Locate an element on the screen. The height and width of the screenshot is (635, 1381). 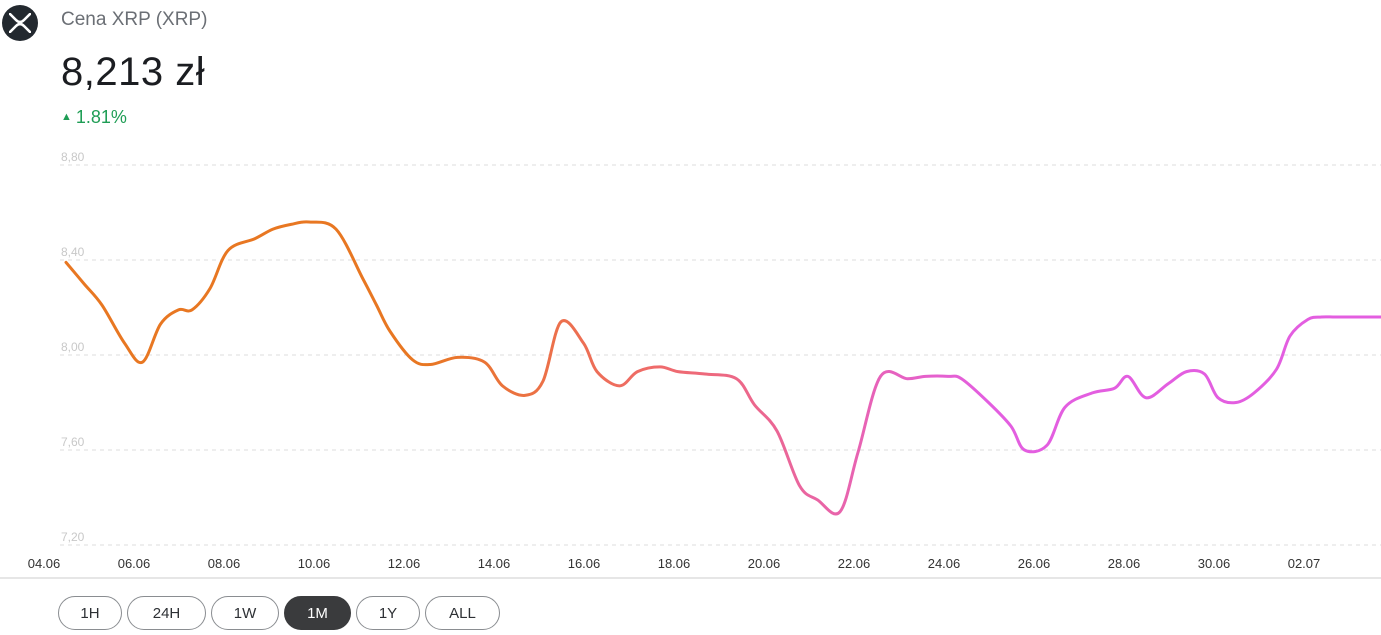
range-button-all: ALL is located at coordinates (462, 613).